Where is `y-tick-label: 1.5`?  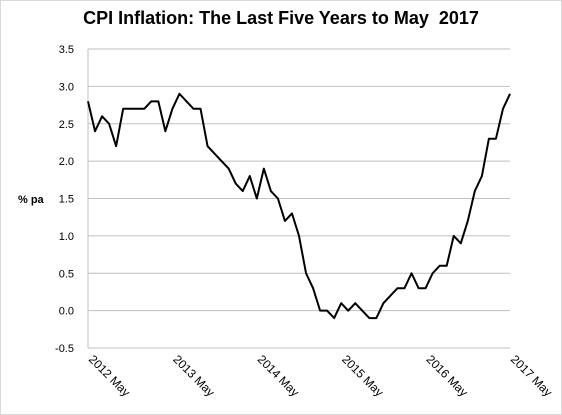 y-tick-label: 1.5 is located at coordinates (66, 200).